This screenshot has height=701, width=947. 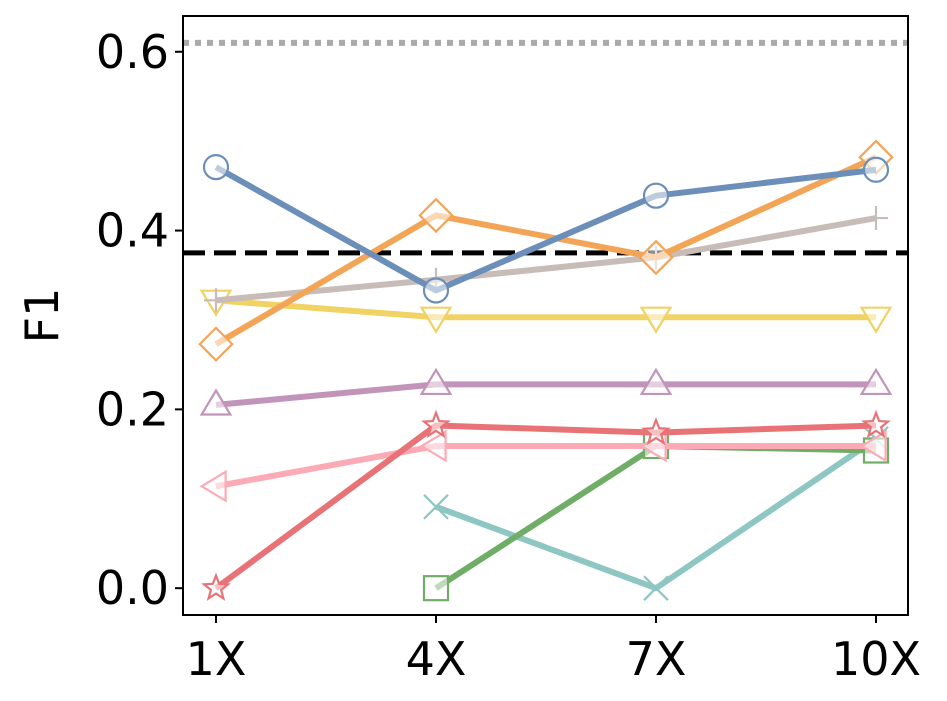 What do you see at coordinates (436, 659) in the screenshot?
I see `x-tick-label: 4X` at bounding box center [436, 659].